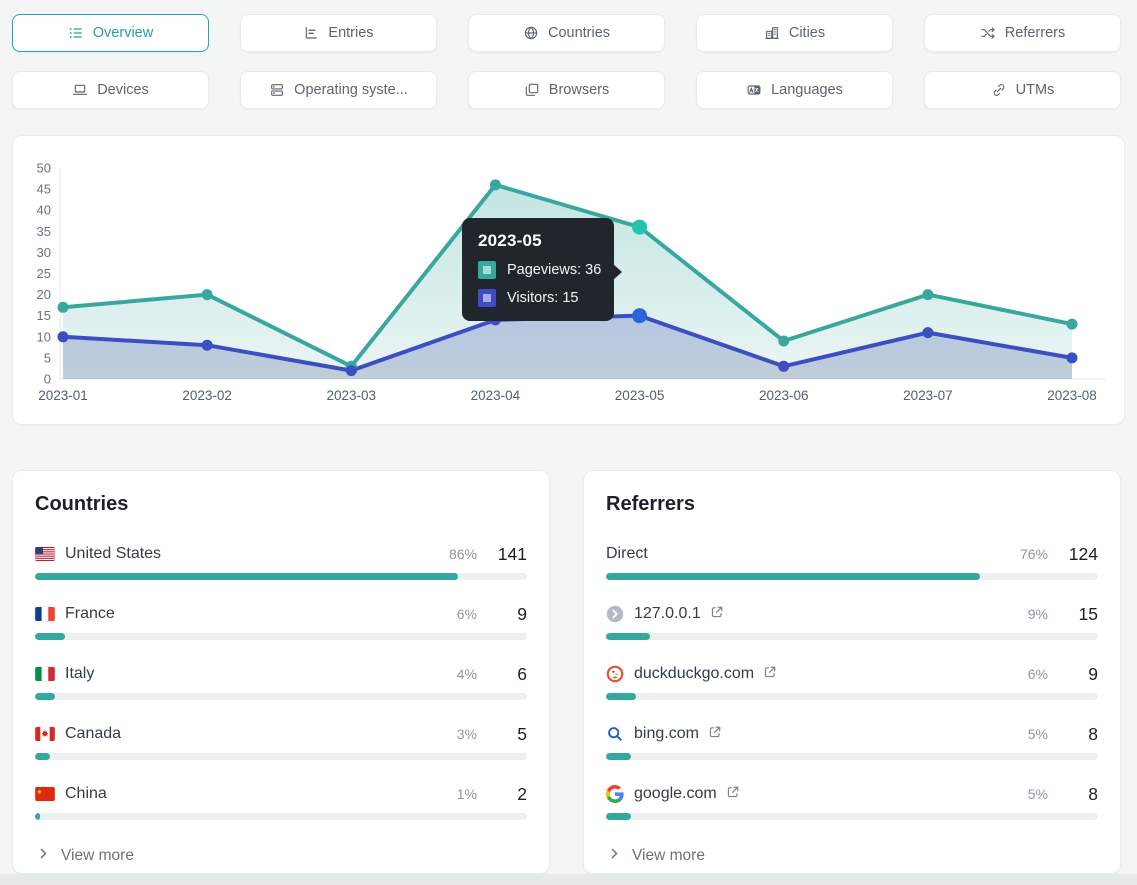  What do you see at coordinates (466, 794) in the screenshot?
I see `row-percent: 1%` at bounding box center [466, 794].